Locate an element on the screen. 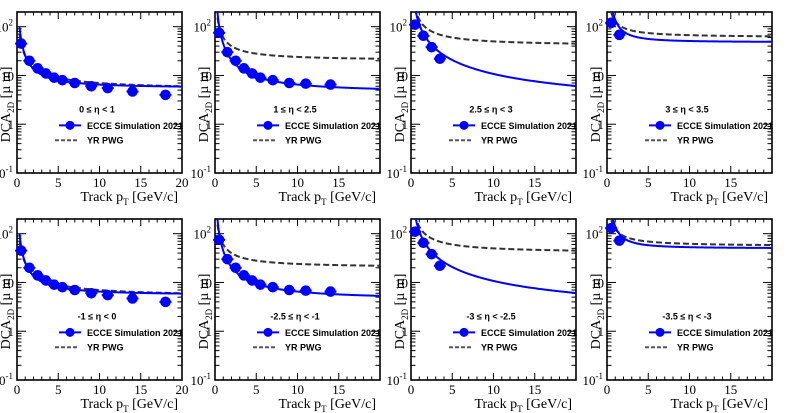 This screenshot has height=413, width=789. eta-range-label: -2.5 ≤ η < -1 is located at coordinates (294, 317).